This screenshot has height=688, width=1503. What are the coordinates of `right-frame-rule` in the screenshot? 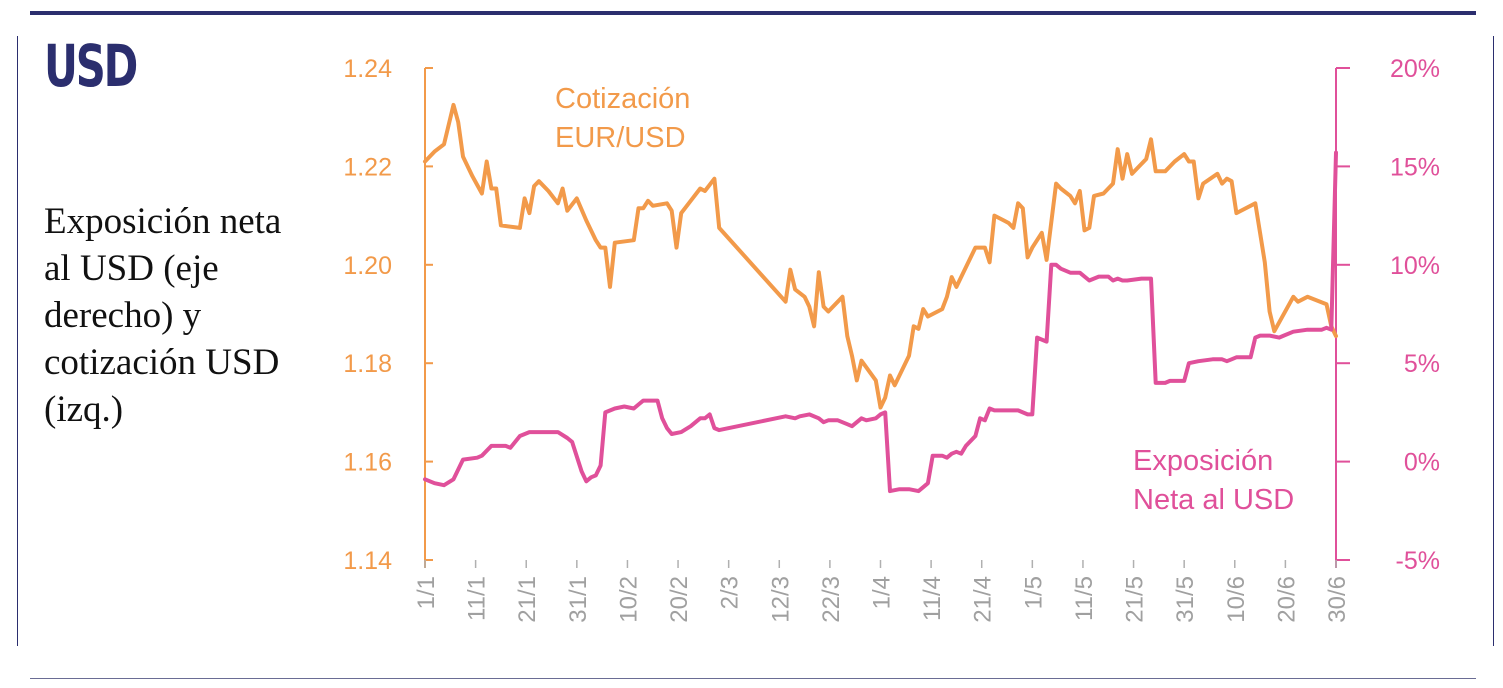 It's located at (1493, 341).